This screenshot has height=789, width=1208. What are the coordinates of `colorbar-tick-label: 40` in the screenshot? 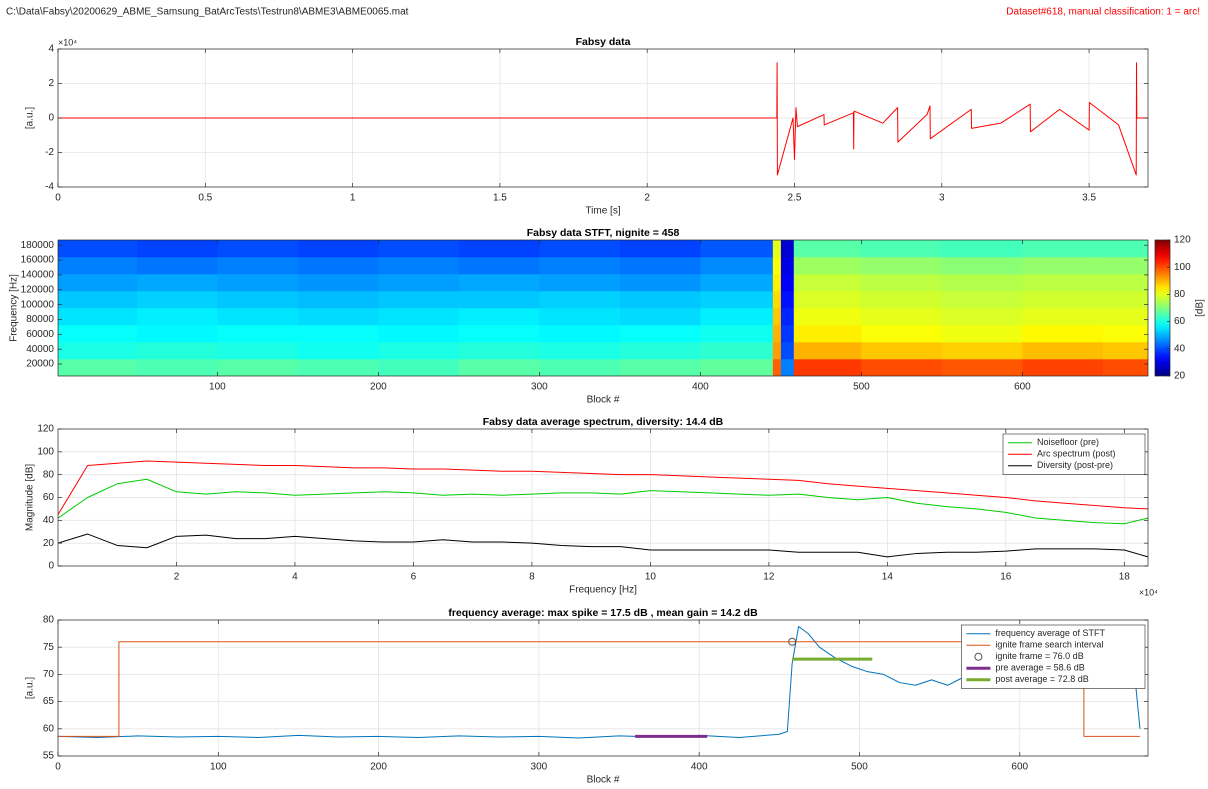 It's located at (1180, 348).